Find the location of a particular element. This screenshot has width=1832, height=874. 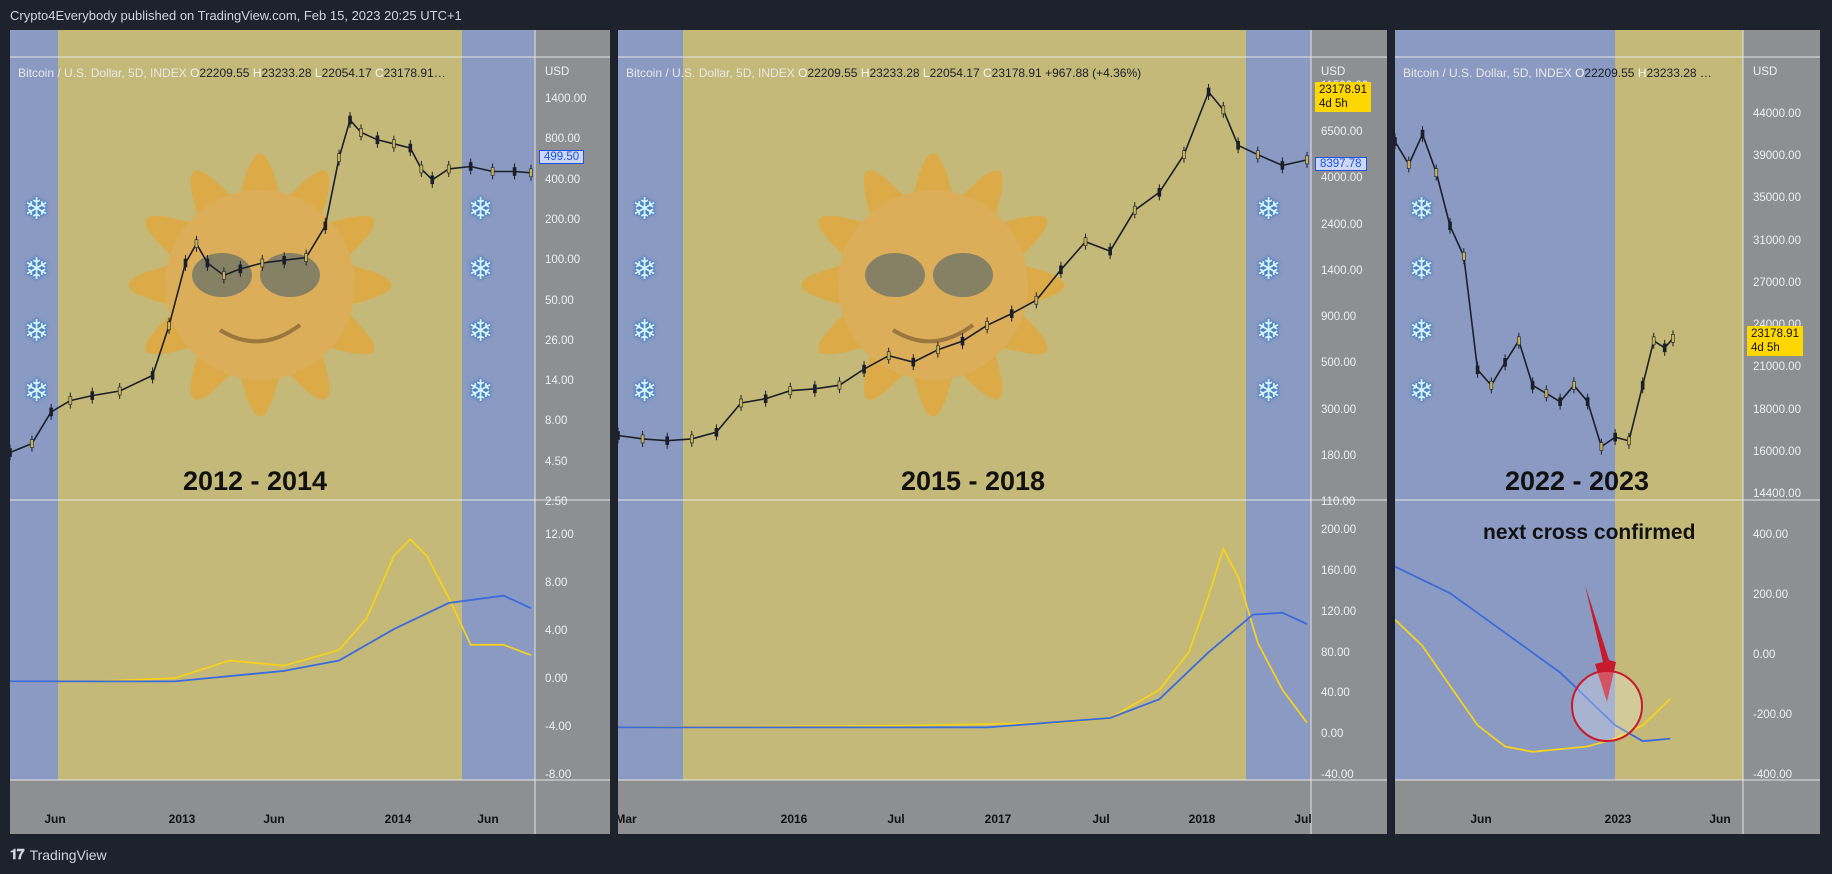

price-tick-label: 180.00 is located at coordinates (1339, 455).